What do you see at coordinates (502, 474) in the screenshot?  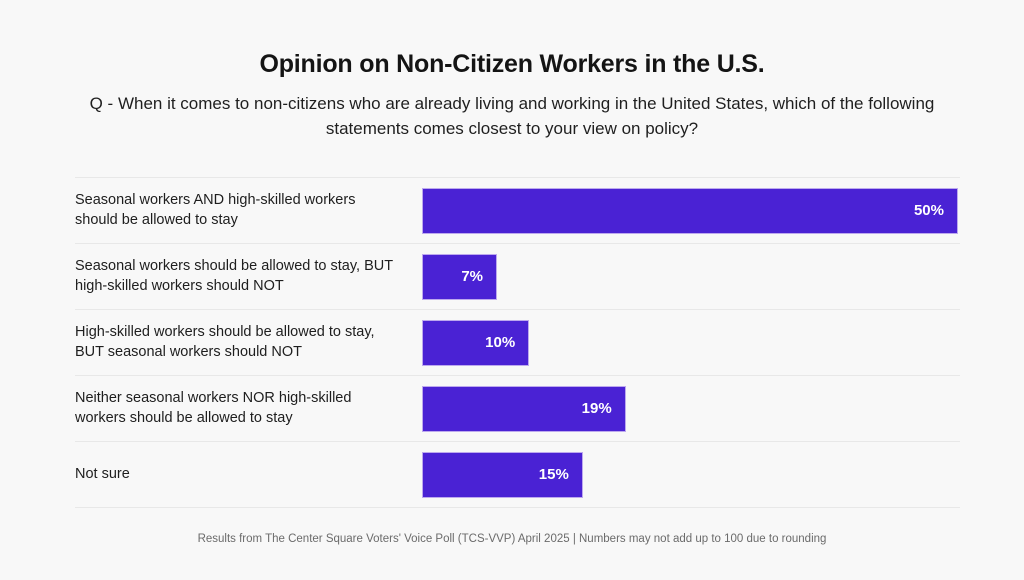 I see `bar: 15%` at bounding box center [502, 474].